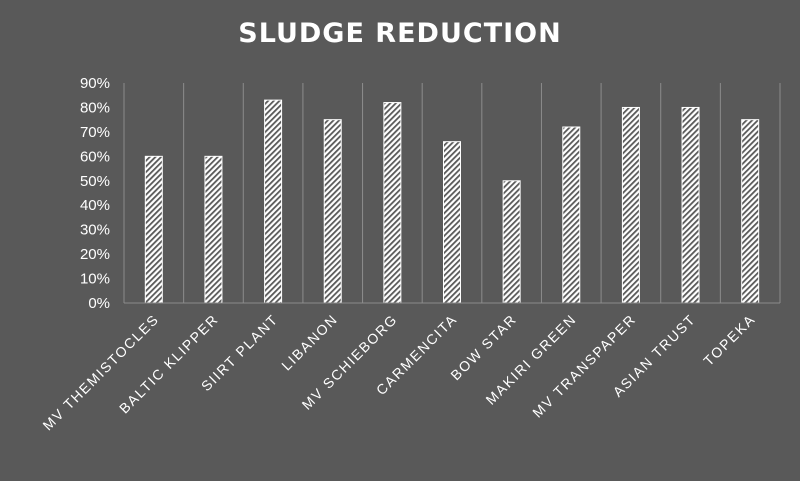 The height and width of the screenshot is (481, 800). What do you see at coordinates (95, 132) in the screenshot?
I see `y-tick-label: 70%` at bounding box center [95, 132].